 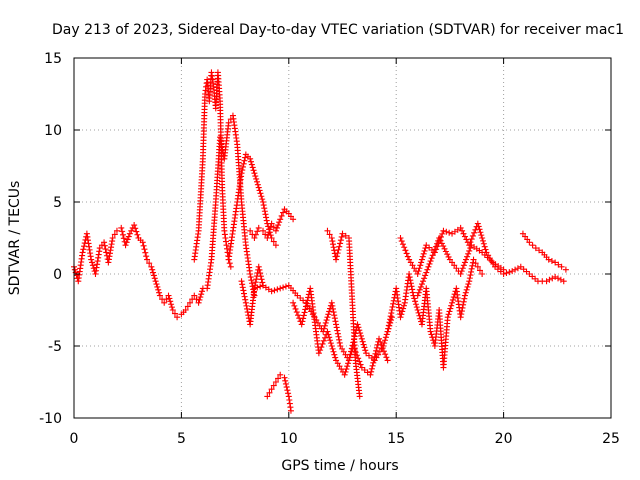 What do you see at coordinates (138, 271) in the screenshot?
I see `series-arc1` at bounding box center [138, 271].